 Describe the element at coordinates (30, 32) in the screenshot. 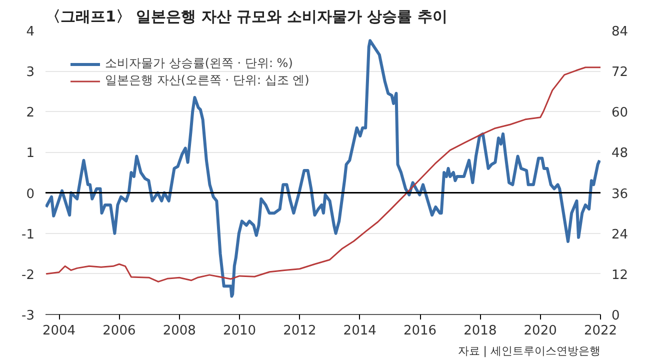

I see `y-tick-label: 4` at that location.